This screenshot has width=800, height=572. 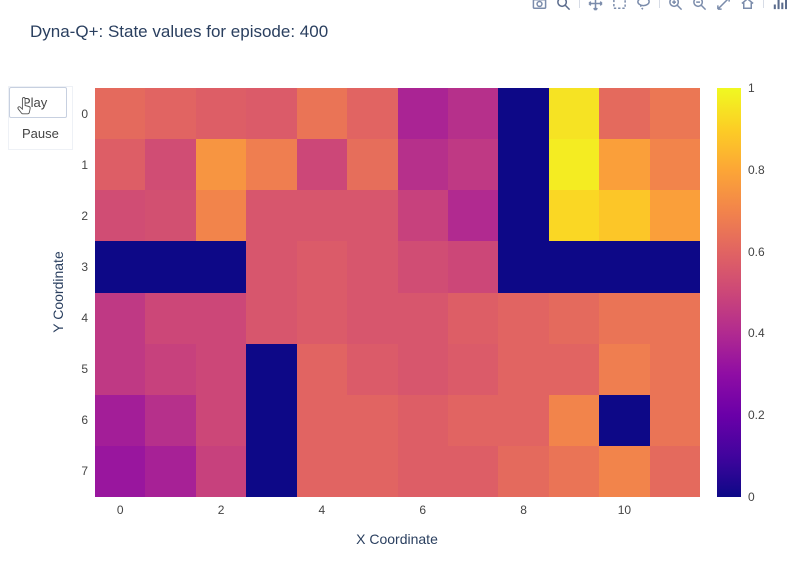 I want to click on plotly-logo-icon, so click(x=779, y=5).